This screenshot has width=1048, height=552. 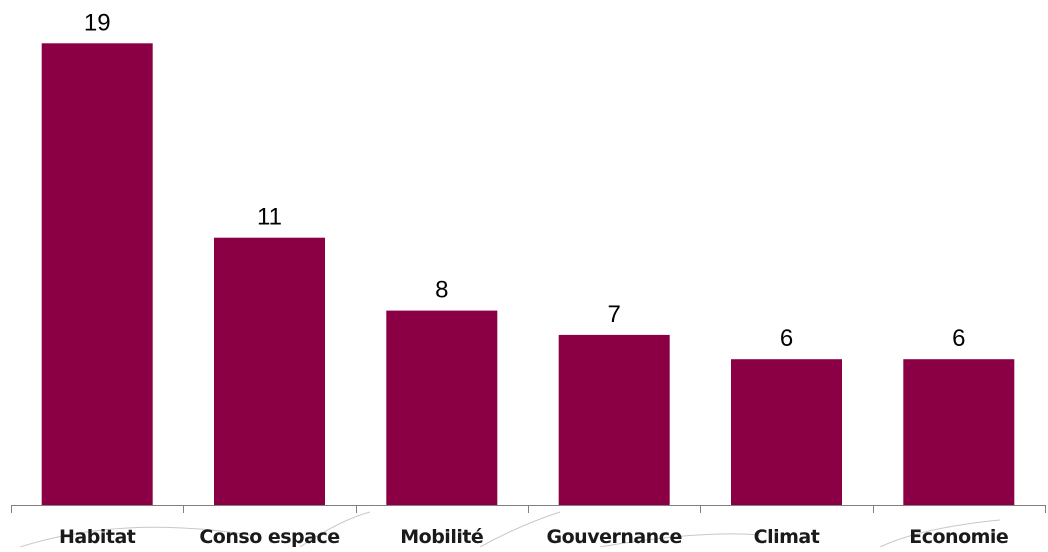 What do you see at coordinates (269, 371) in the screenshot?
I see `bar-conso-espace` at bounding box center [269, 371].